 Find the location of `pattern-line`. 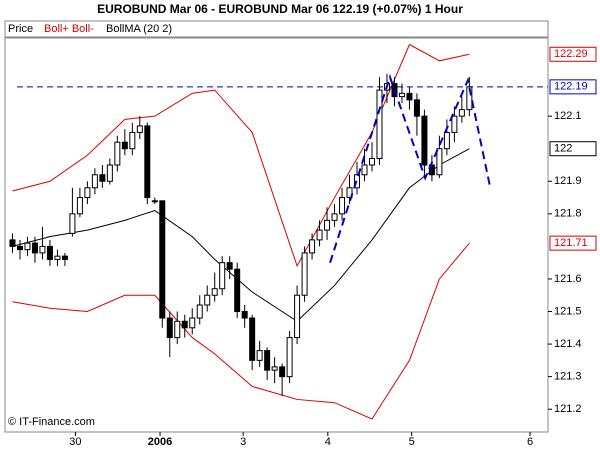

pattern-line is located at coordinates (410, 168).